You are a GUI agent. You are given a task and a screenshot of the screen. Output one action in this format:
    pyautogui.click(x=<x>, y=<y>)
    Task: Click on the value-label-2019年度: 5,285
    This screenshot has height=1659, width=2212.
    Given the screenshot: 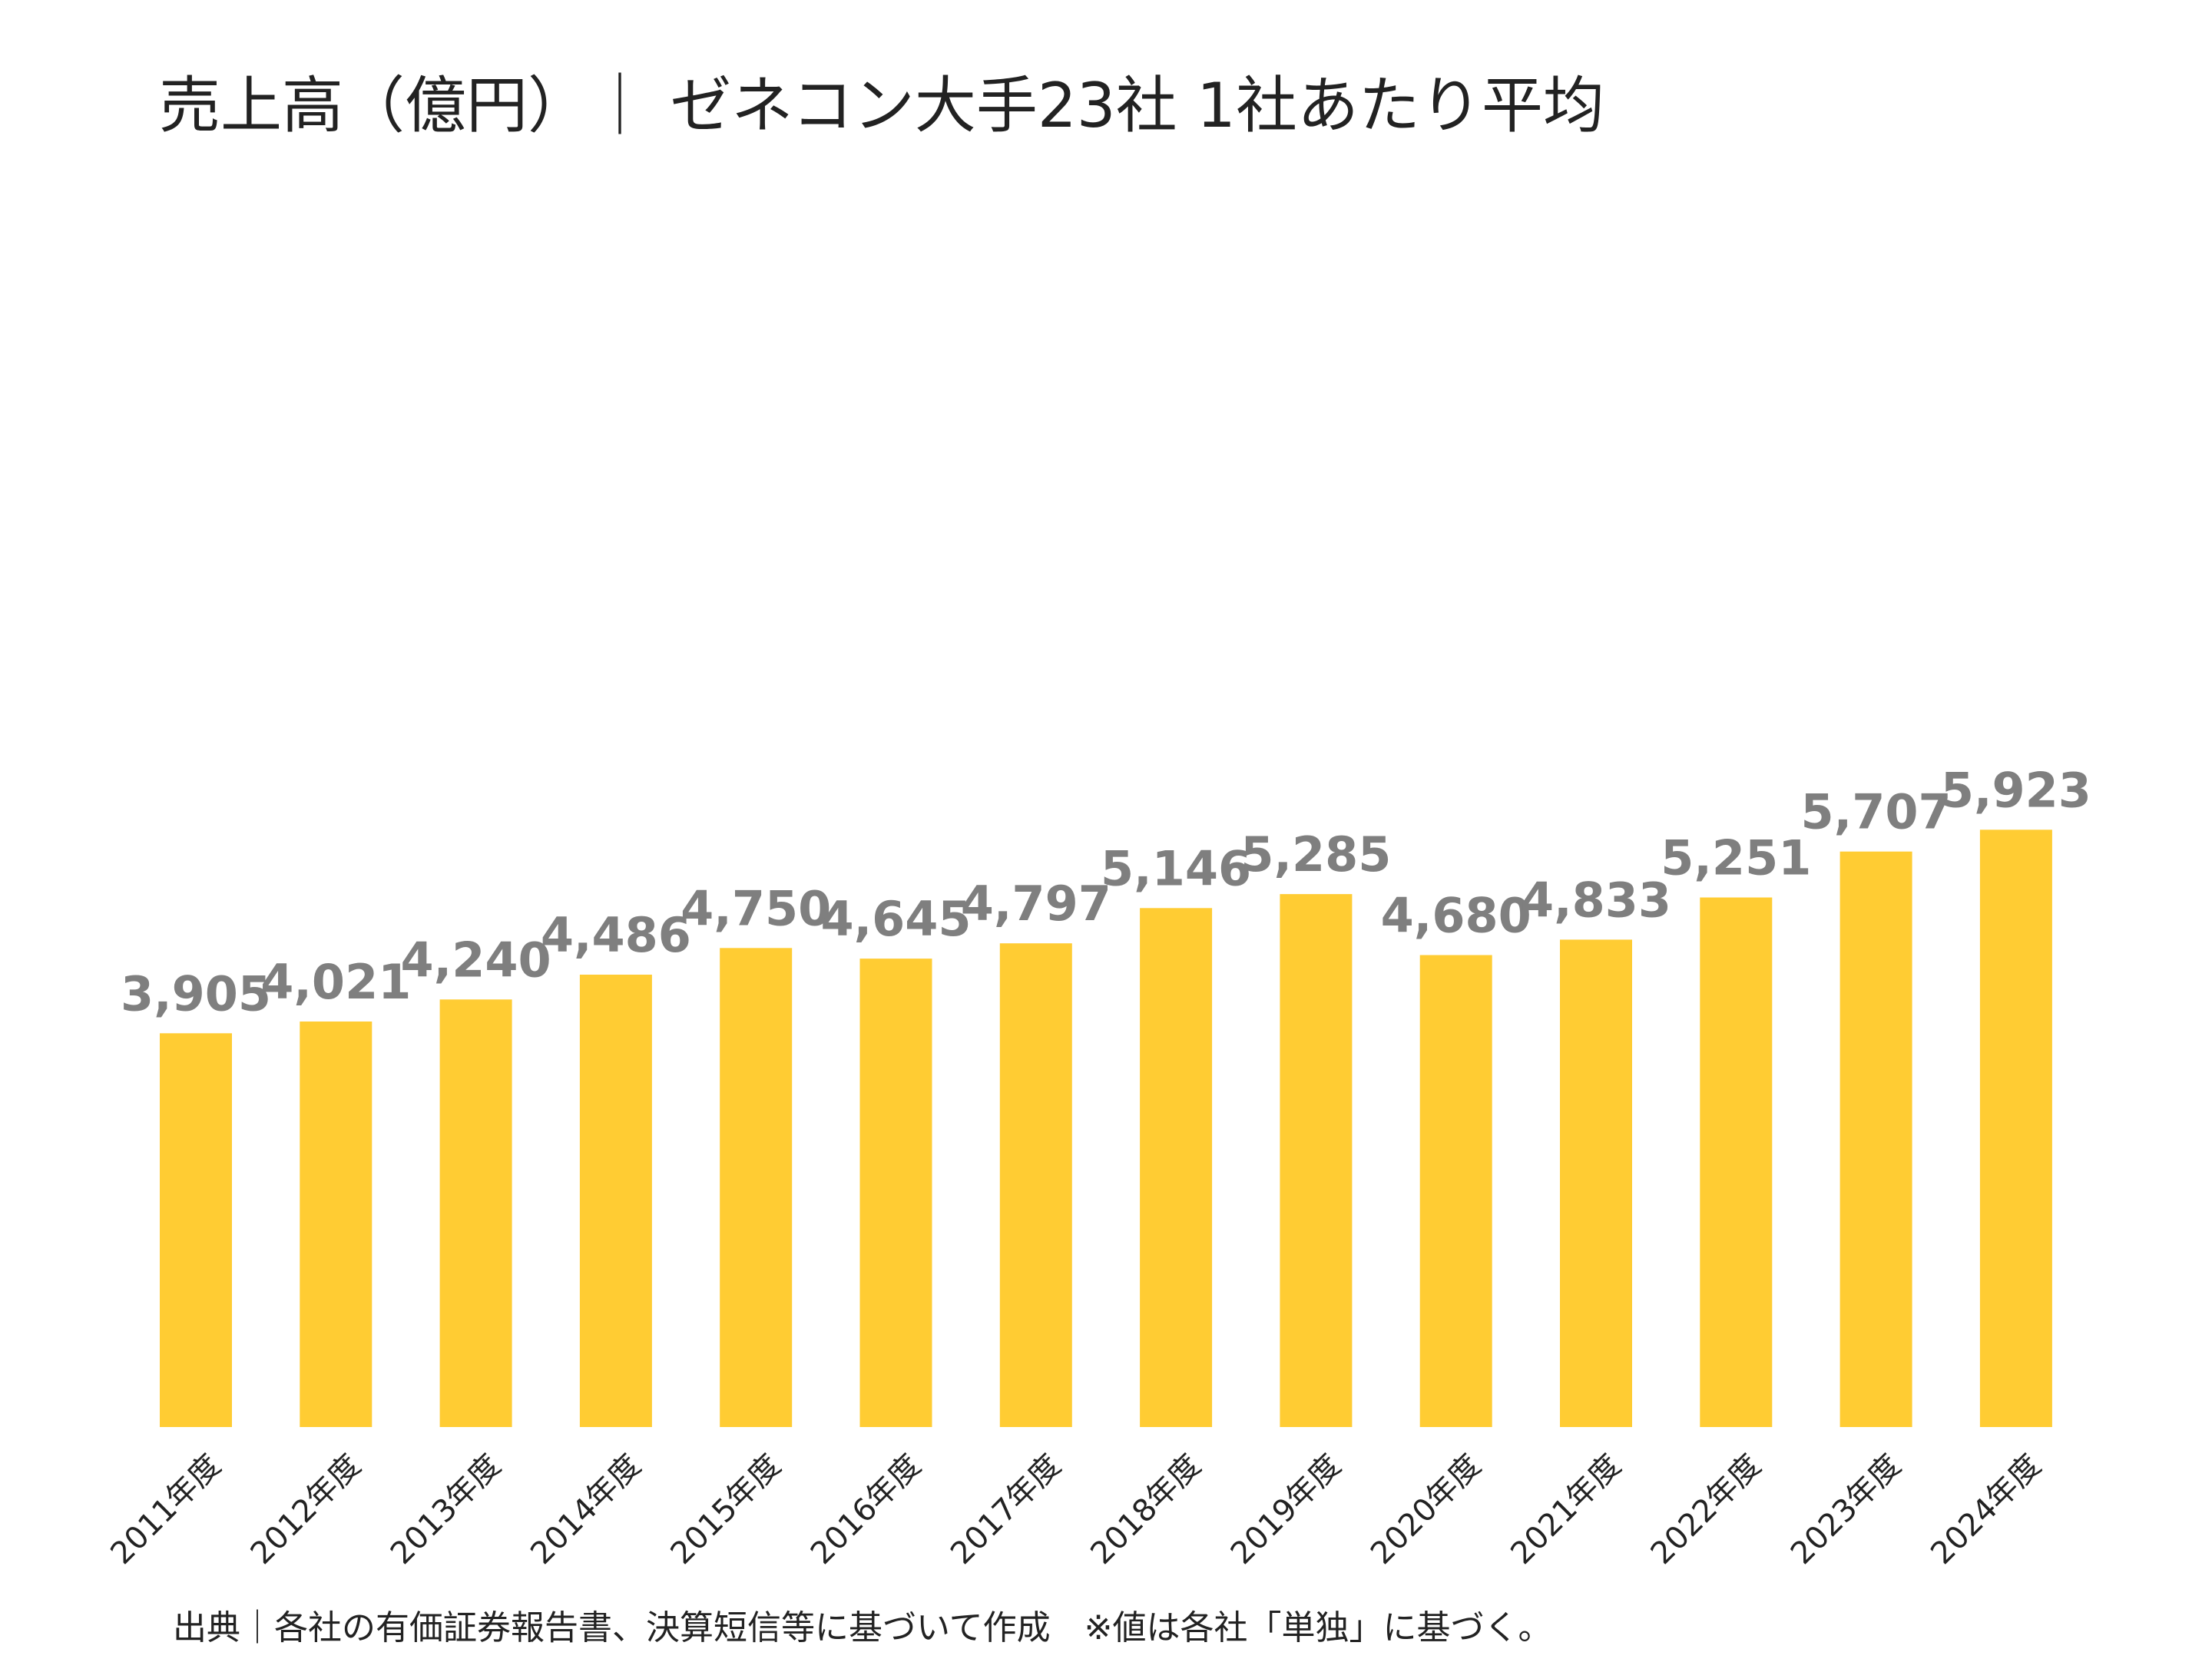 What is the action you would take?
    pyautogui.click(x=1315, y=854)
    